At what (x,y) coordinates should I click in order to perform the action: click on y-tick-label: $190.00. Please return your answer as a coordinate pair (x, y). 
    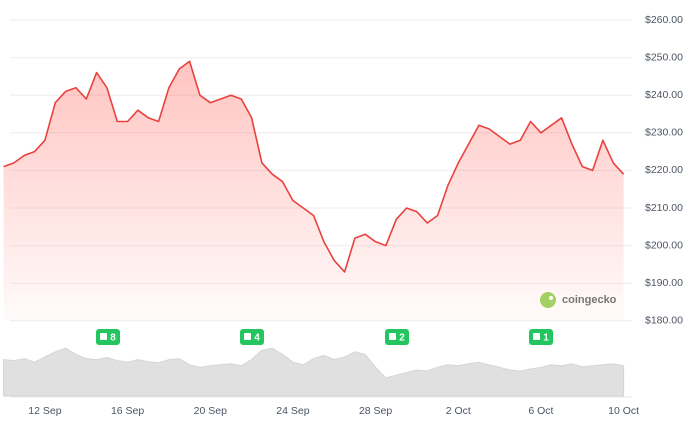
    Looking at the image, I should click on (664, 283).